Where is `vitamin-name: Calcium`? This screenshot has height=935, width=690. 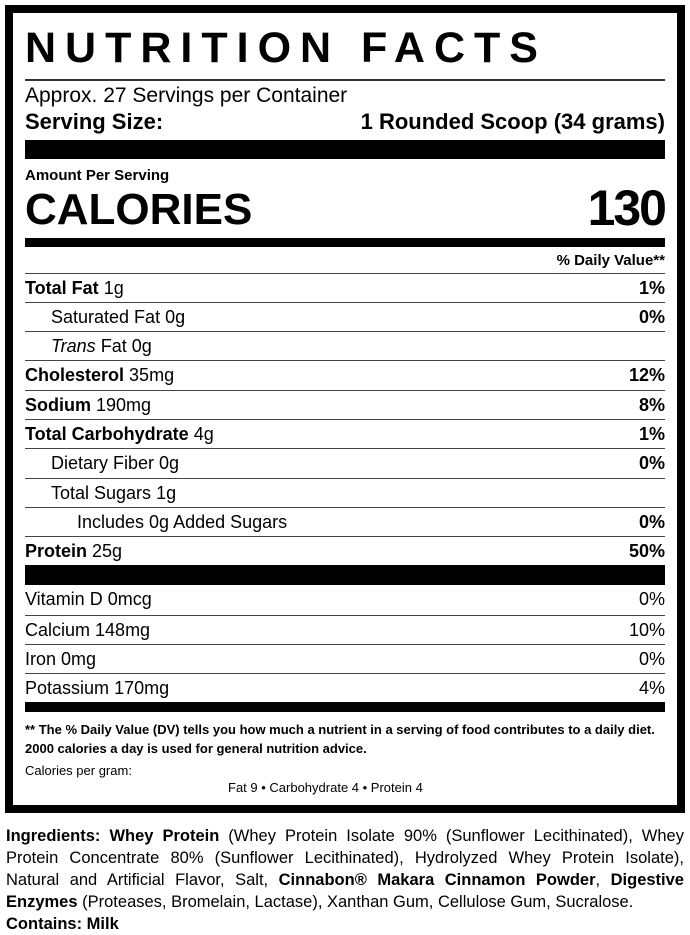
vitamin-name: Calcium is located at coordinates (58, 629).